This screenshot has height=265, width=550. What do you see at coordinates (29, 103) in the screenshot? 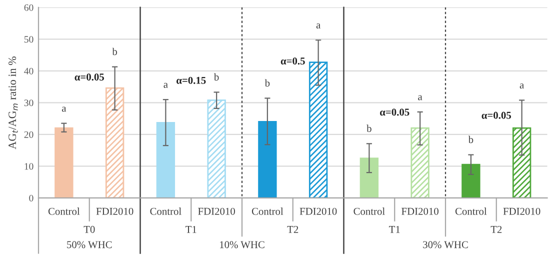
I see `y-tick-label: 30` at bounding box center [29, 103].